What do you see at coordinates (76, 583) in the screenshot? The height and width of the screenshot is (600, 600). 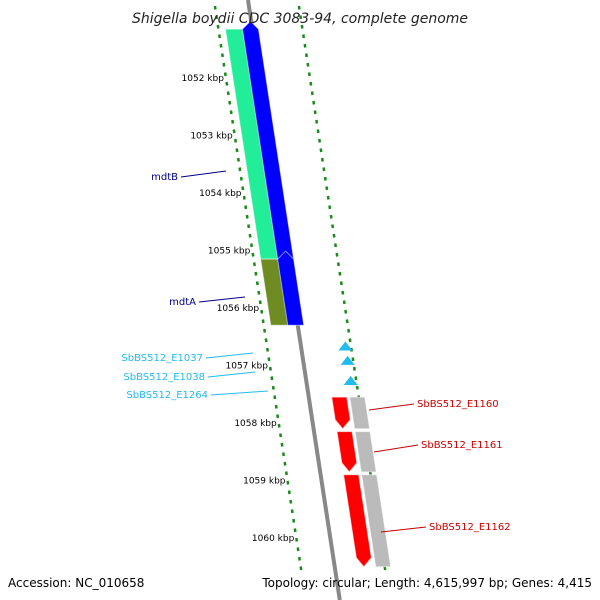 I see `accession-text: Accession: NC_010658` at bounding box center [76, 583].